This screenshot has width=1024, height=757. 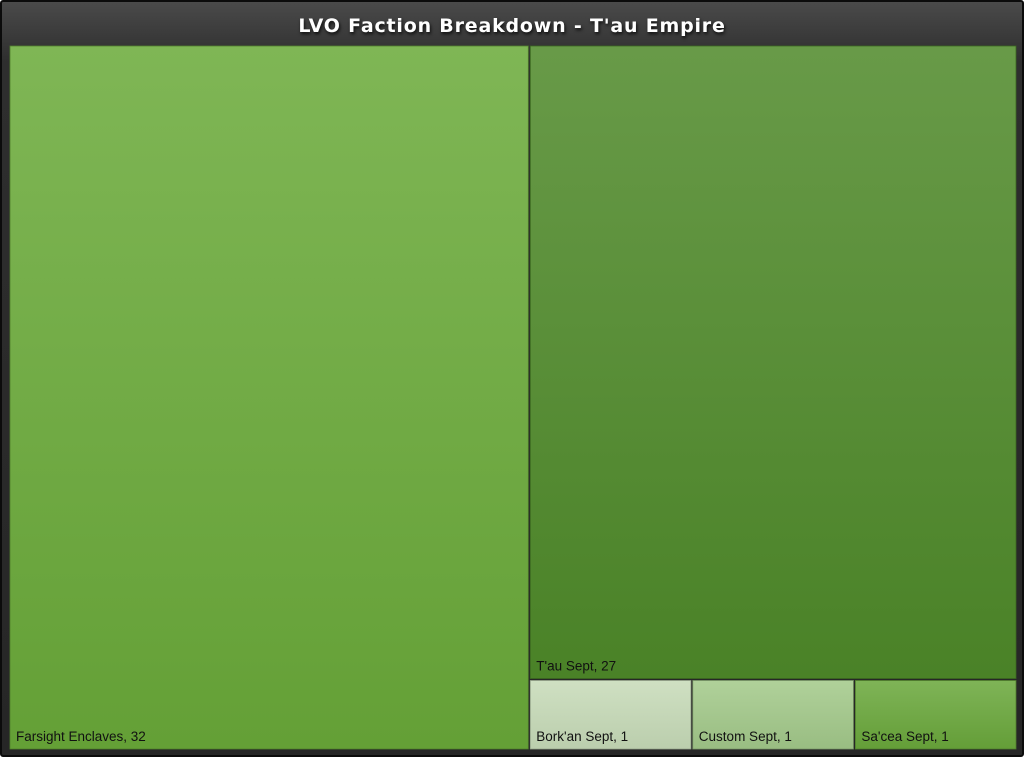 What do you see at coordinates (512, 26) in the screenshot?
I see `chart-title: LVO Faction Breakdown - T'au Empire` at bounding box center [512, 26].